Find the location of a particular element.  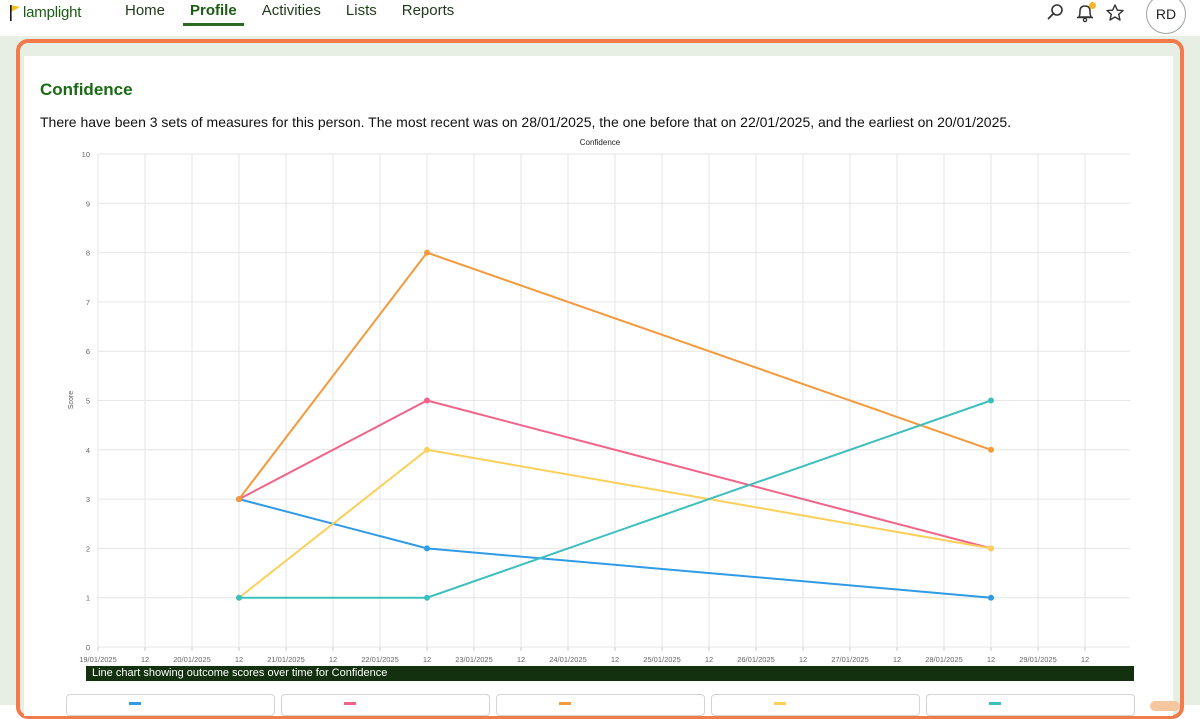

corner-tab is located at coordinates (1165, 706).